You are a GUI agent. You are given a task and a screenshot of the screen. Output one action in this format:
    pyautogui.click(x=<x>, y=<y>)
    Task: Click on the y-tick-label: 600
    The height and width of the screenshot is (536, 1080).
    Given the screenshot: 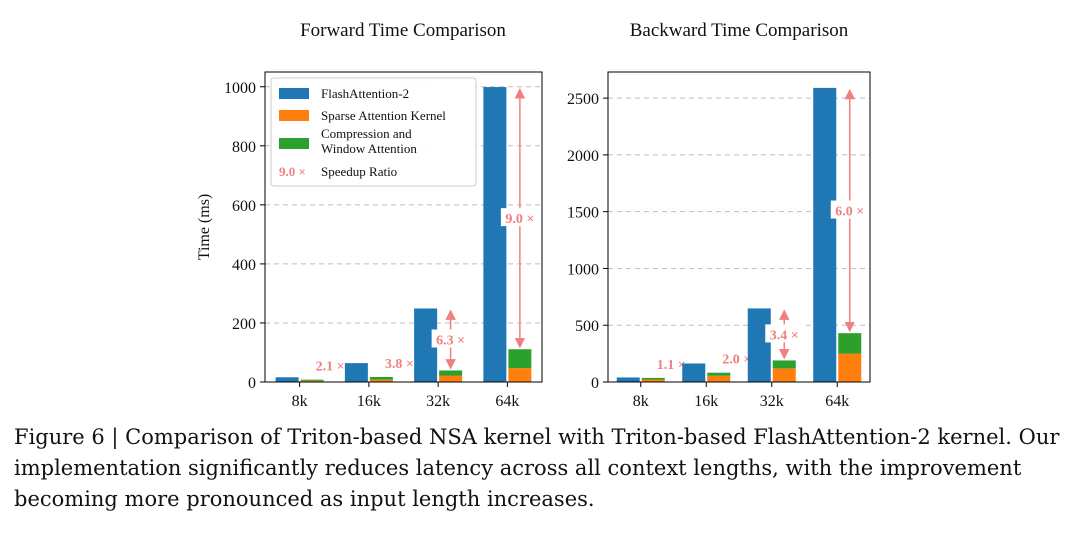 What is the action you would take?
    pyautogui.click(x=244, y=206)
    